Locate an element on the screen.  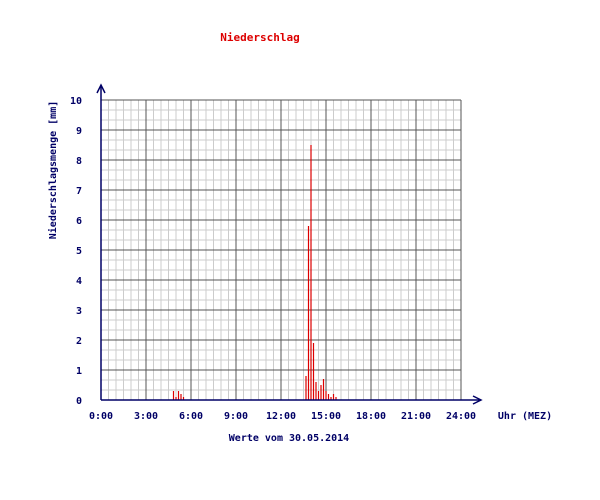
y-tick-label: 4 is located at coordinates (79, 281).